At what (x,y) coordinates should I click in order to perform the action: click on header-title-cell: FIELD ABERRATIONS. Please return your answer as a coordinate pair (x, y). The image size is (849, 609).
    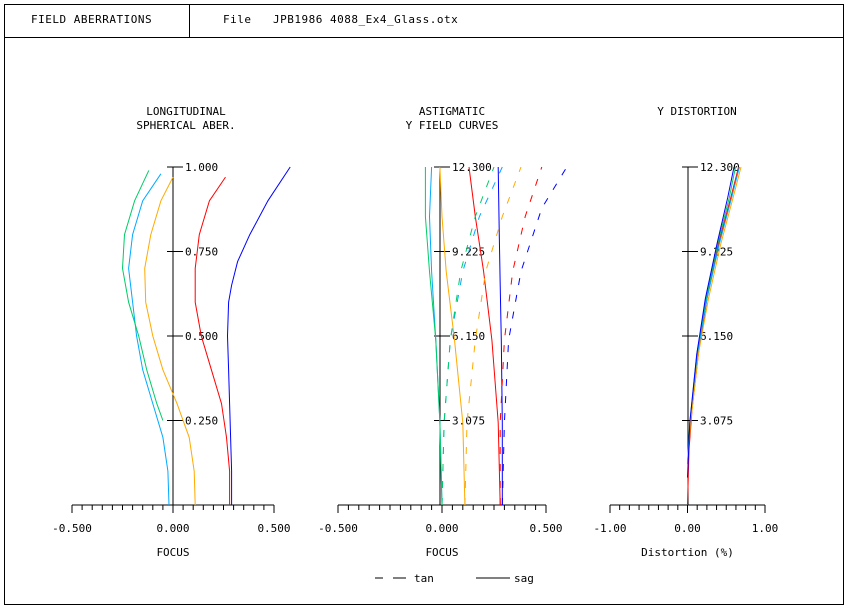
    Looking at the image, I should click on (97, 21).